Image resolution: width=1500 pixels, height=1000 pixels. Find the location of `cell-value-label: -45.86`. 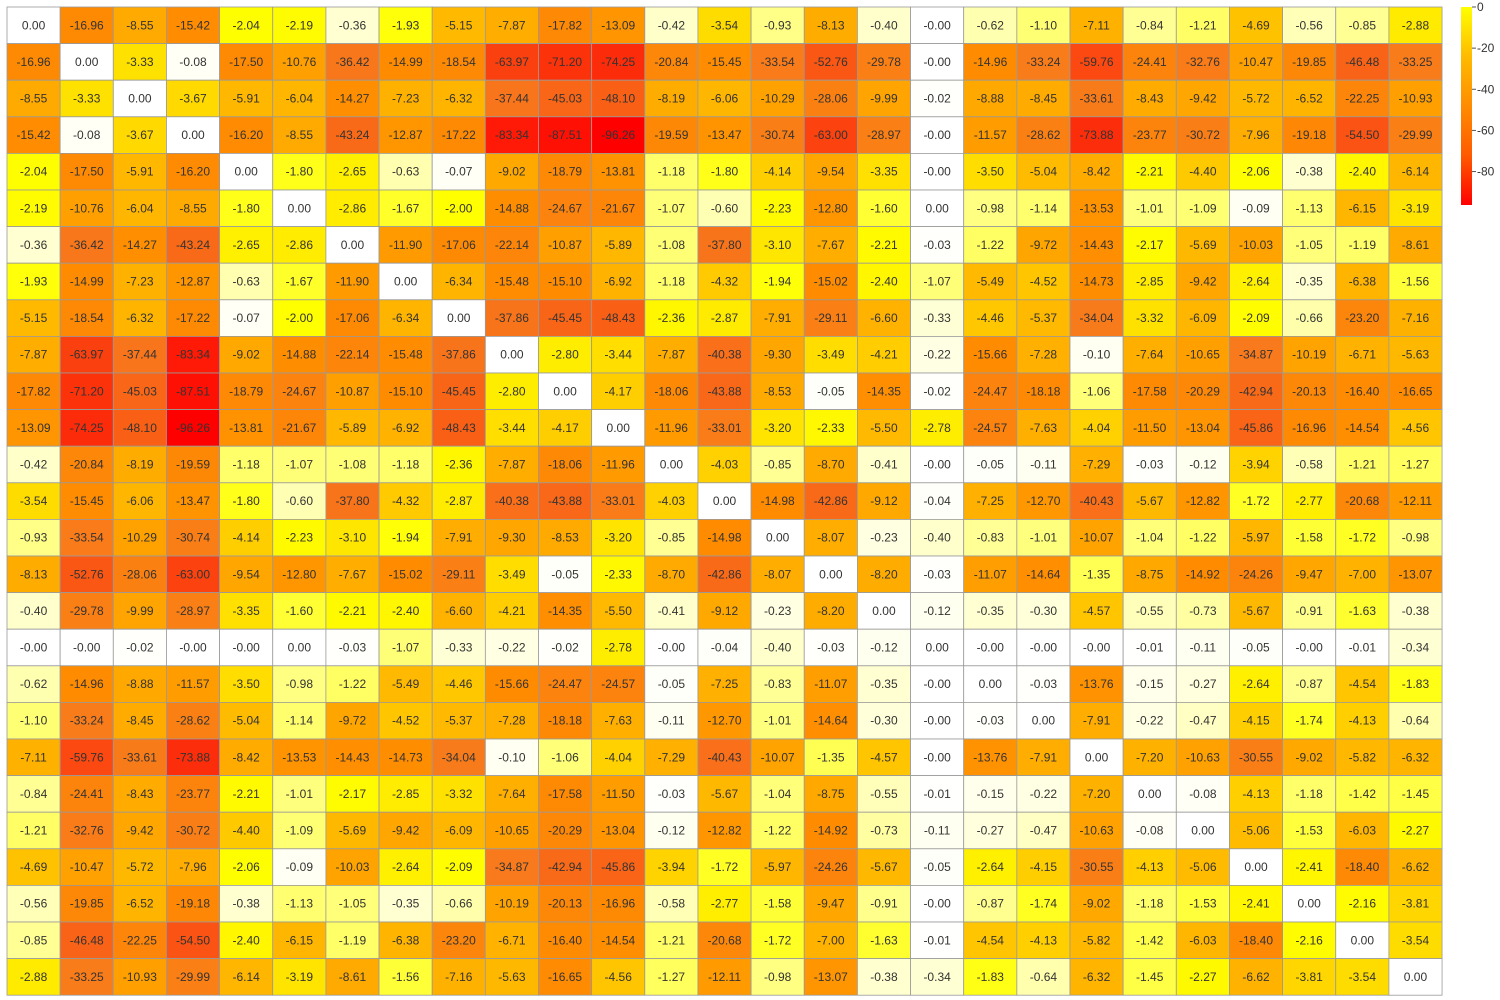

cell-value-label: -45.86 is located at coordinates (1256, 428).